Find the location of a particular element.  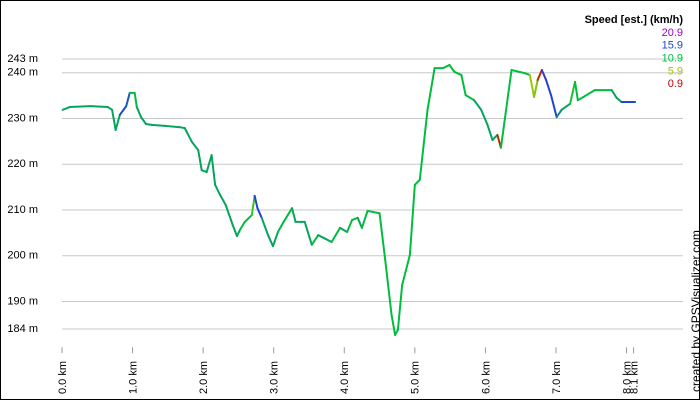

legend-title: Speed [est.] (km/h) is located at coordinates (634, 20).